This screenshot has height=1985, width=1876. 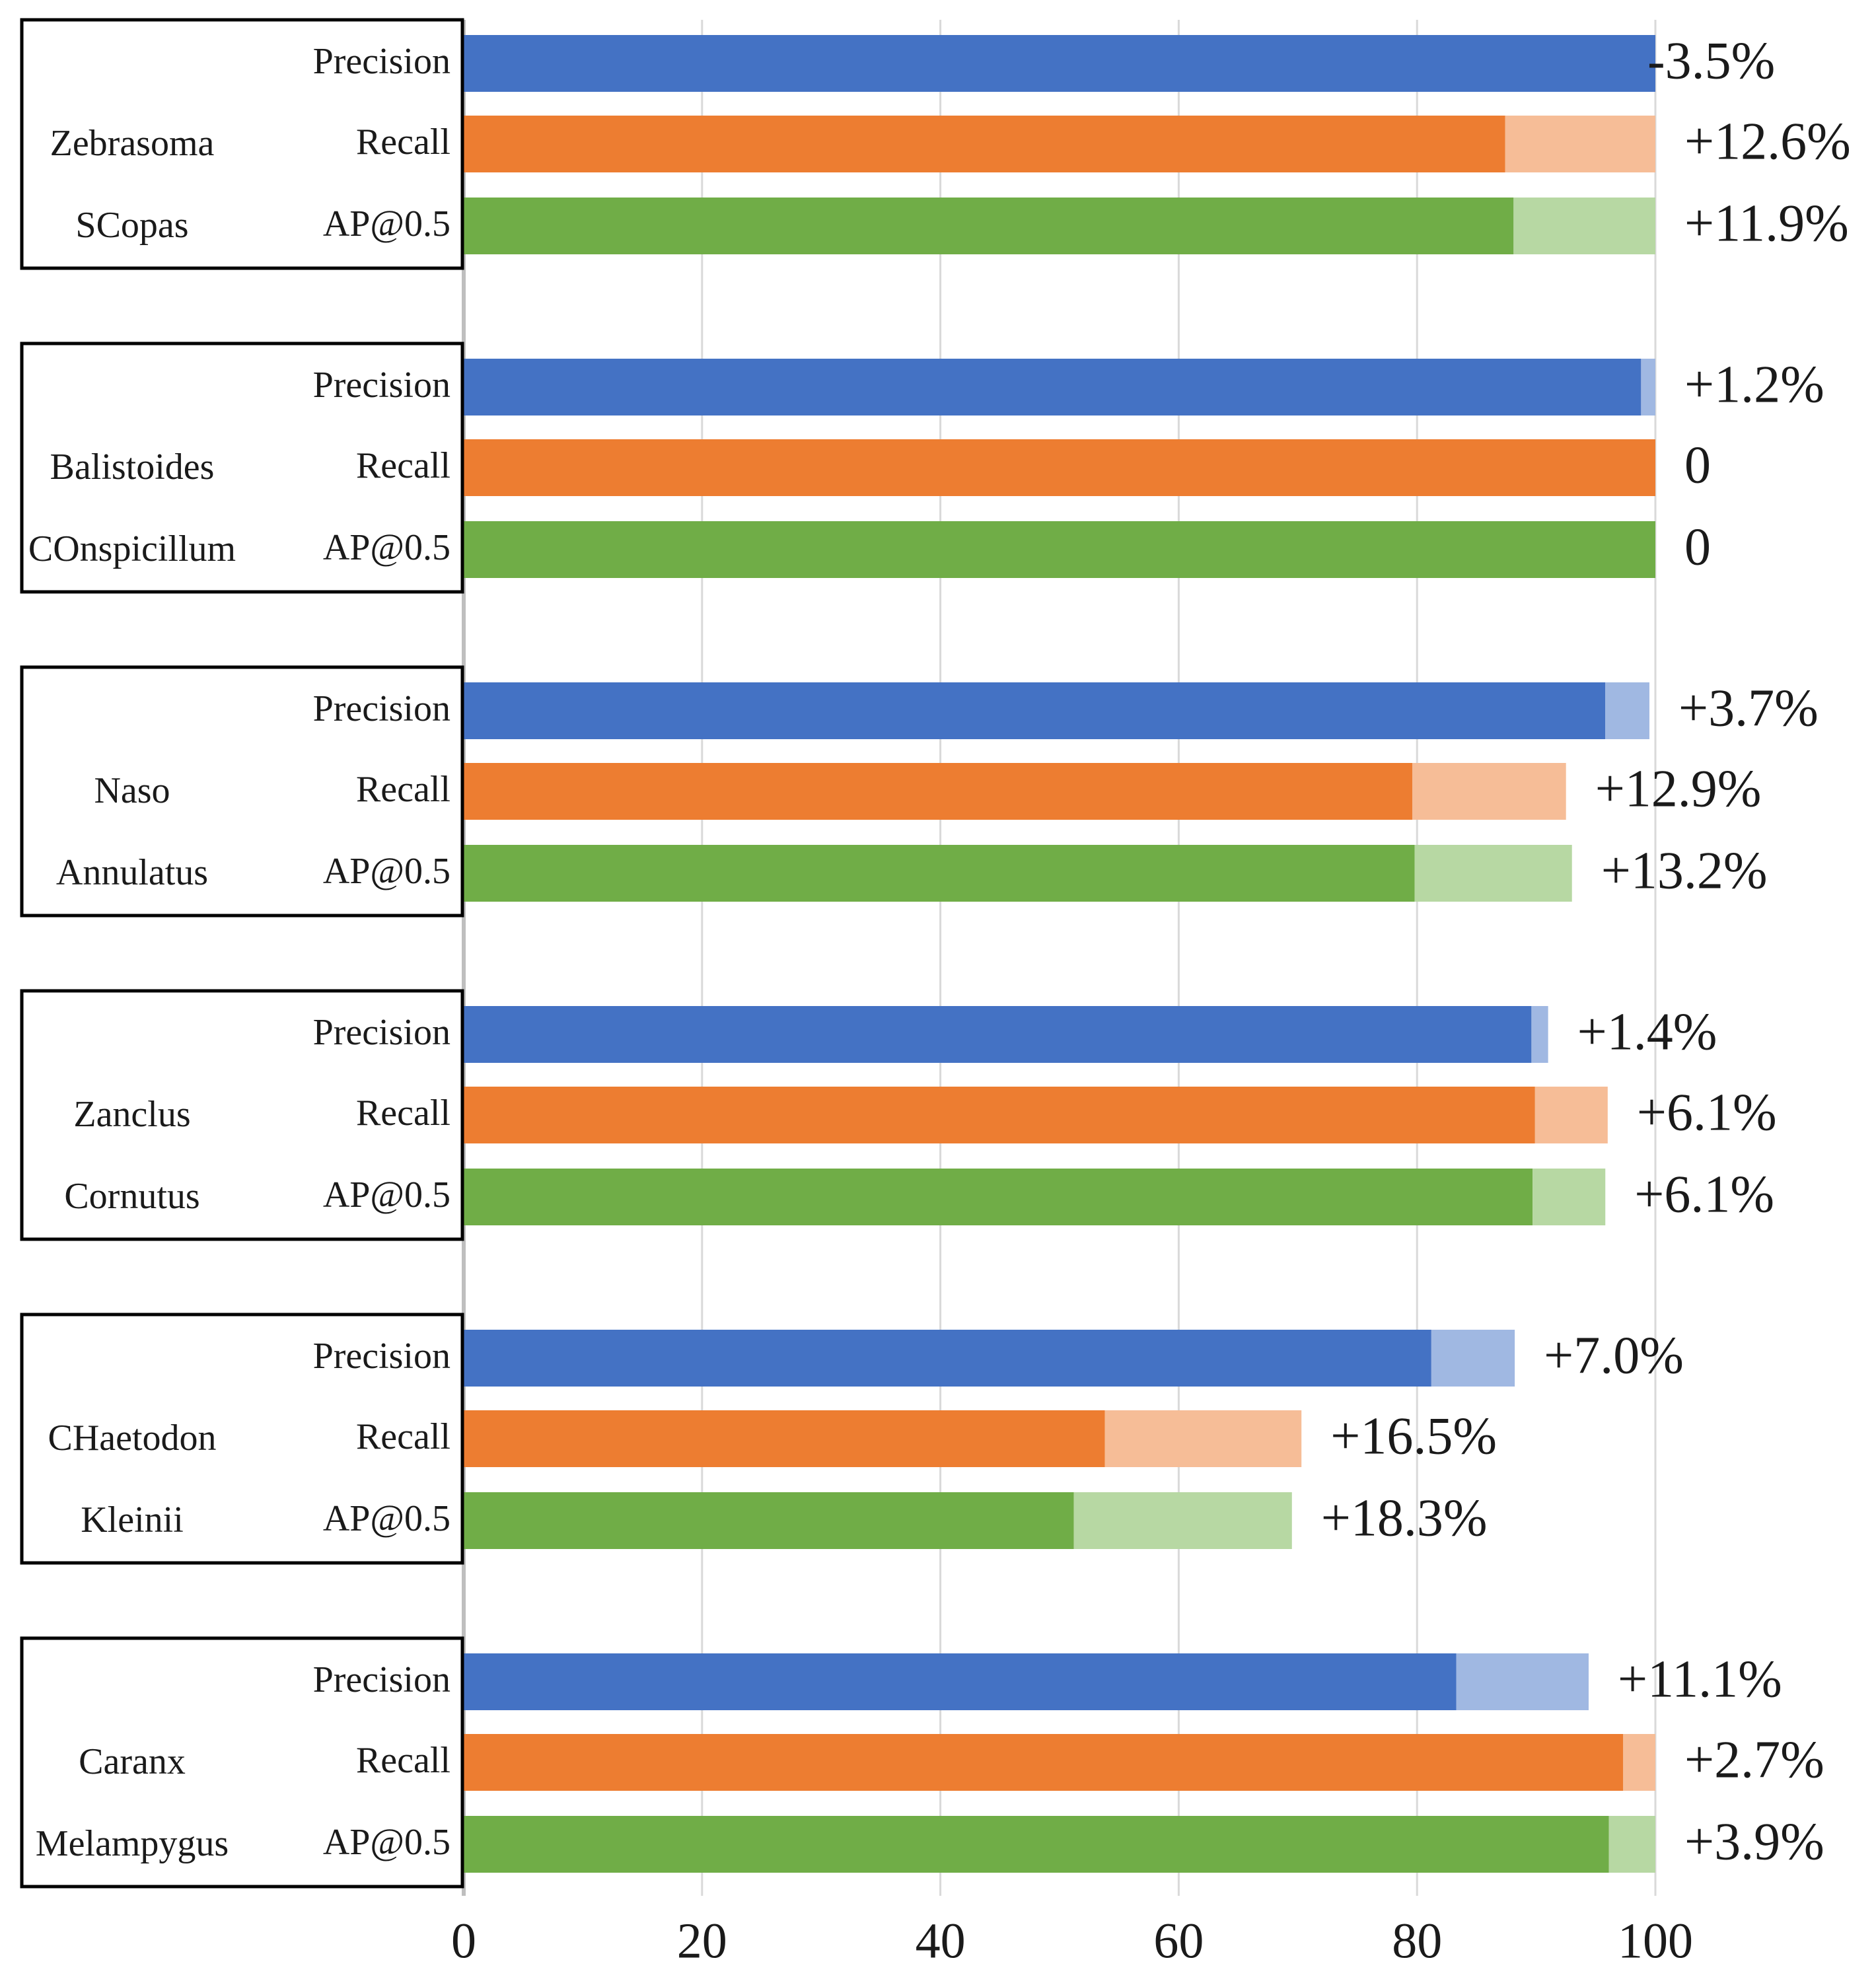 What do you see at coordinates (1655, 1940) in the screenshot?
I see `x-tick-label-100: 100` at bounding box center [1655, 1940].